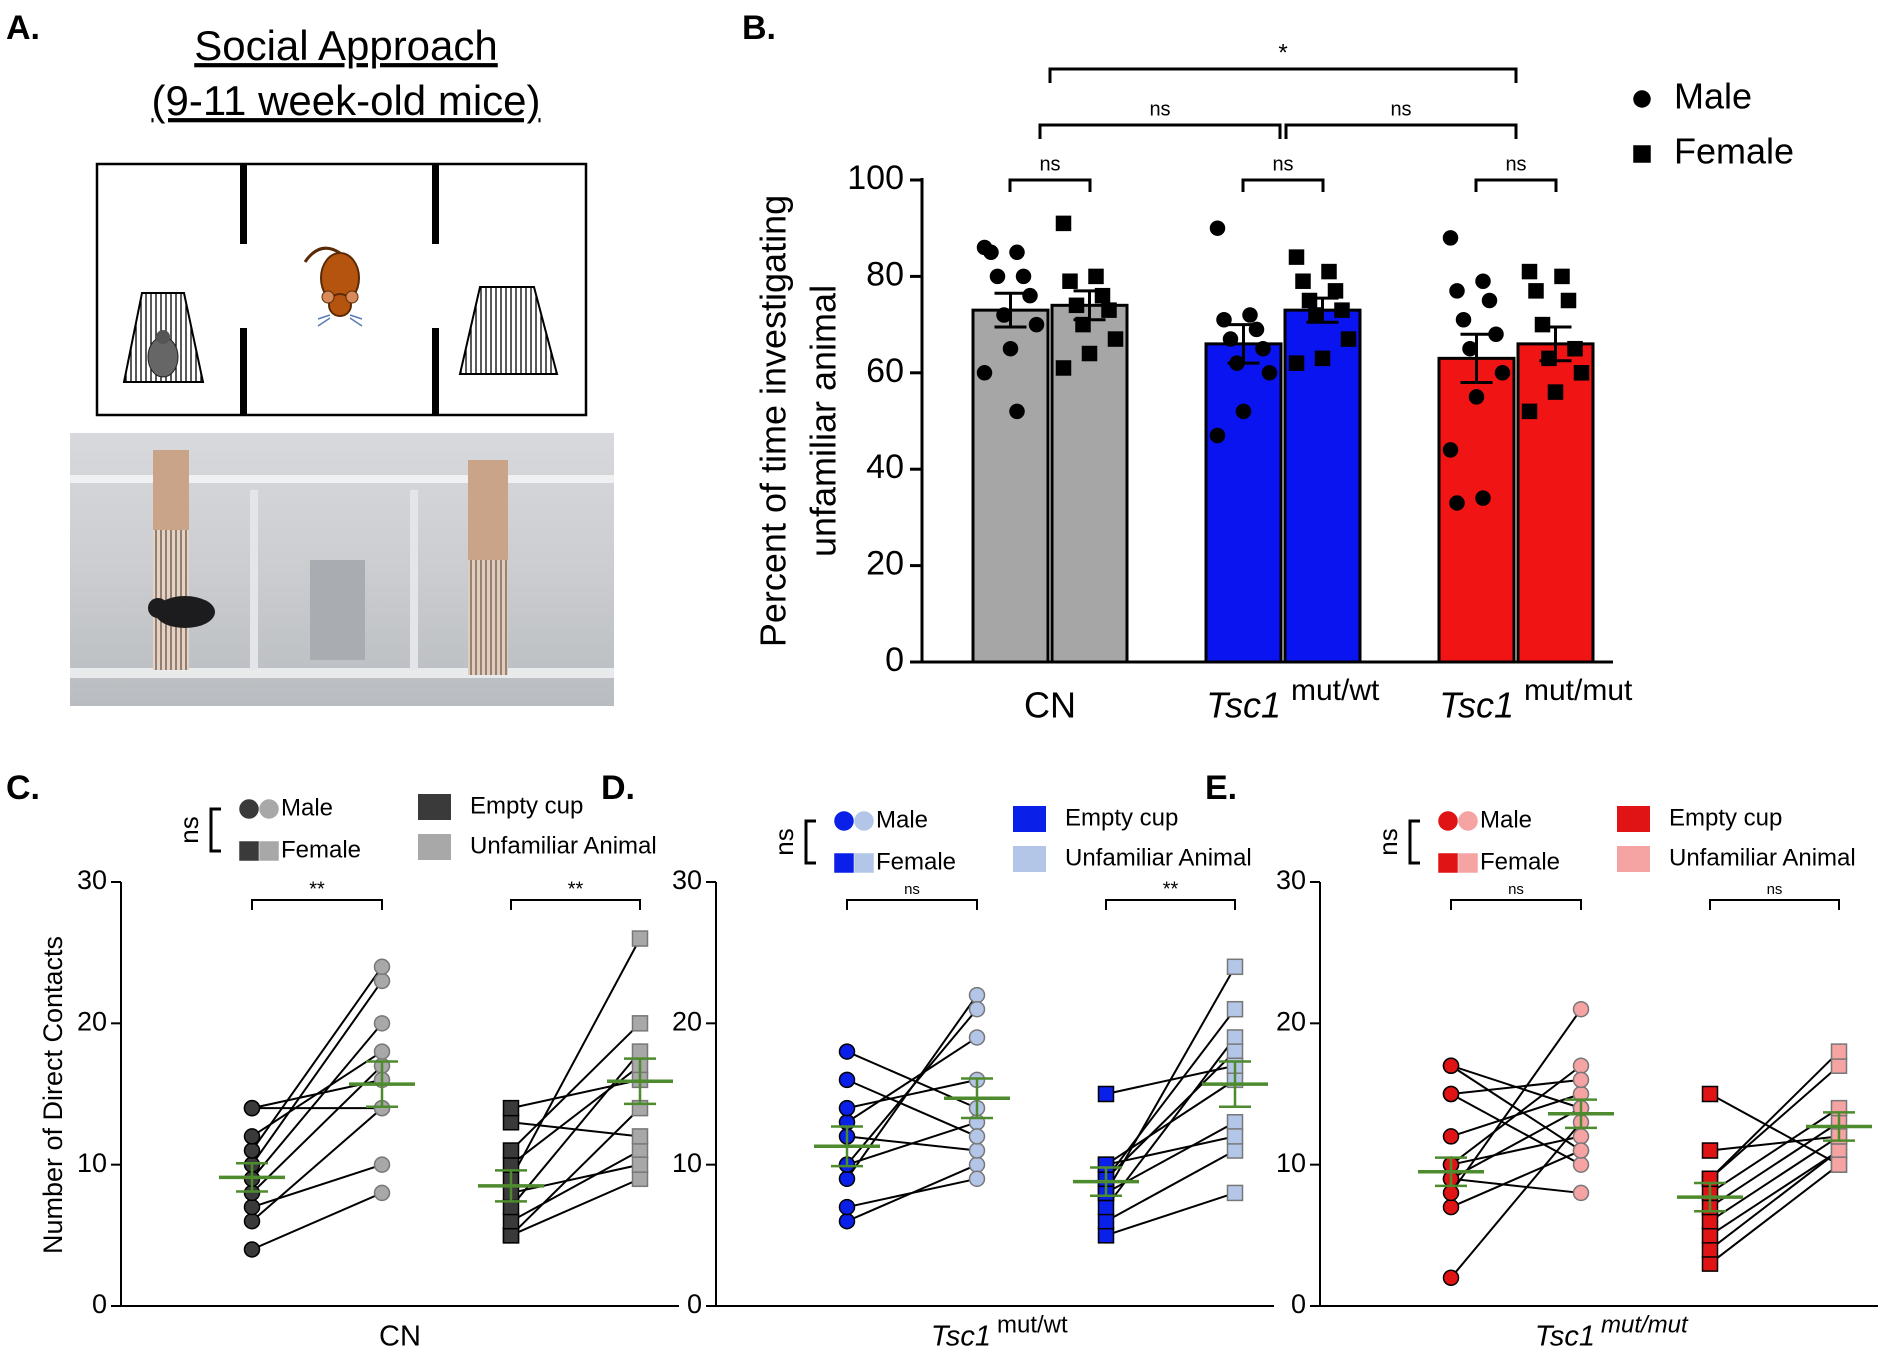  Describe the element at coordinates (1282, 52) in the screenshot. I see `significance-label: *` at that location.